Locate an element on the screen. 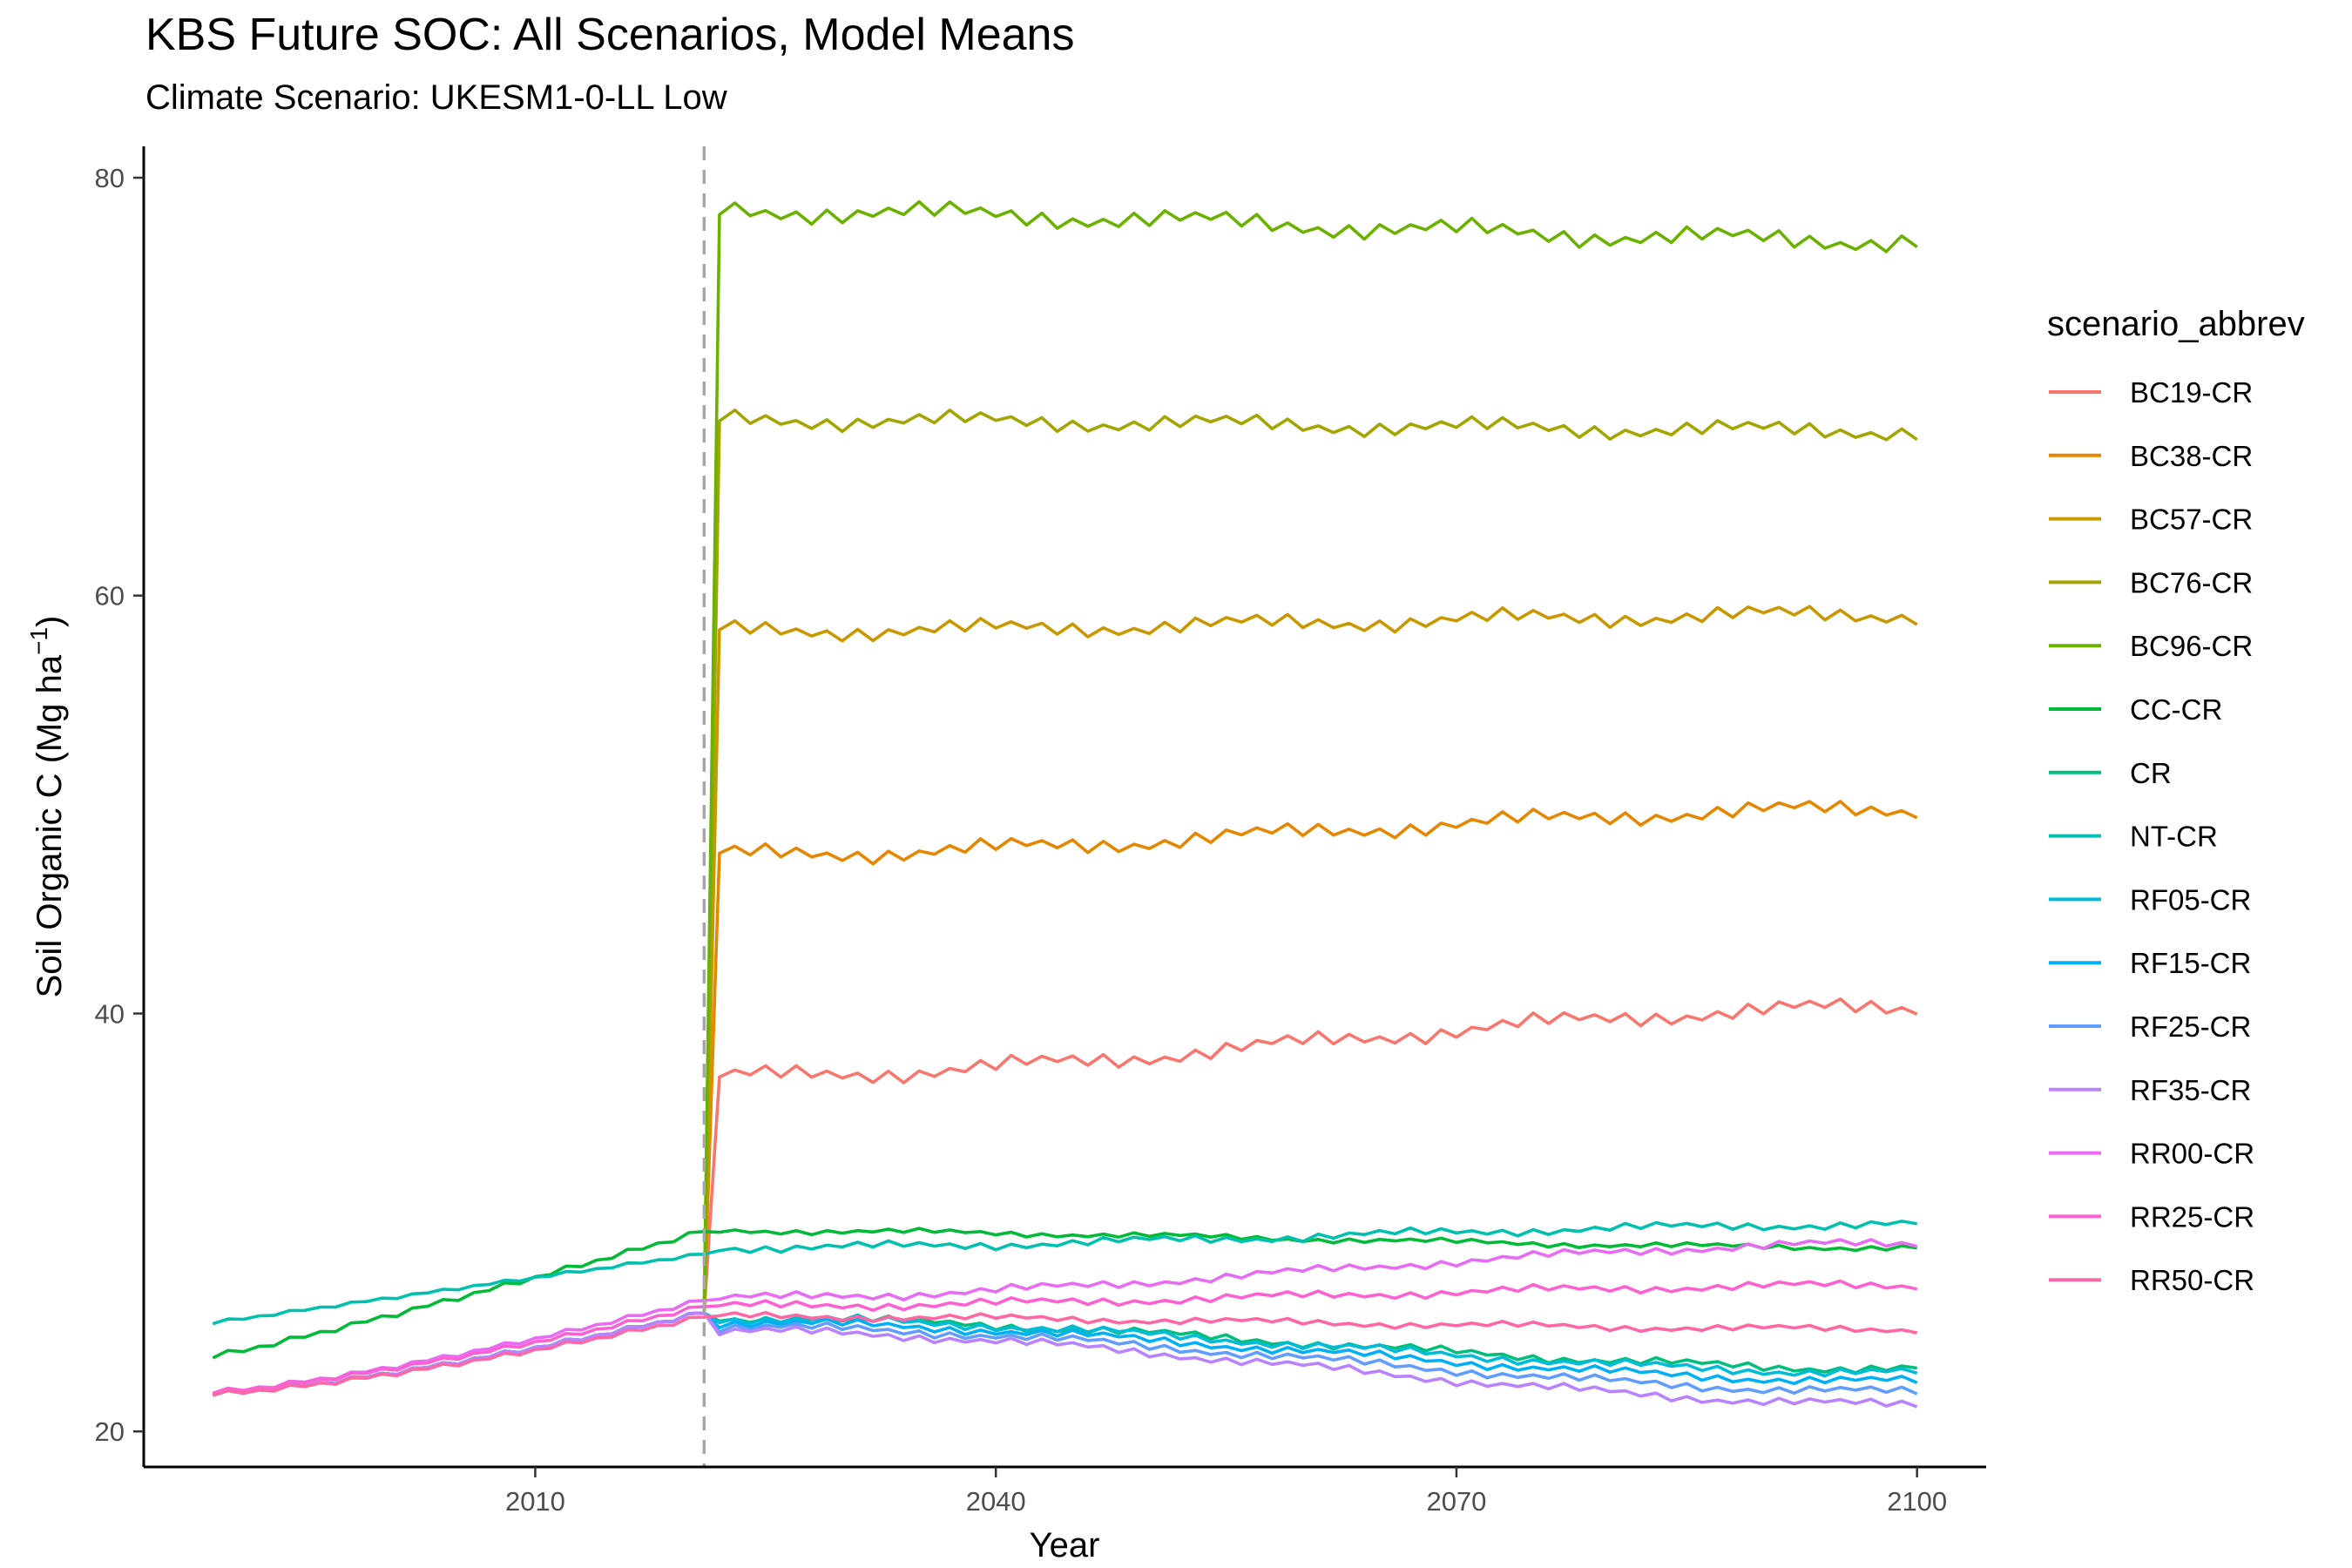 This screenshot has width=2352, height=1568. legend-label: RF05-CR is located at coordinates (2190, 899).